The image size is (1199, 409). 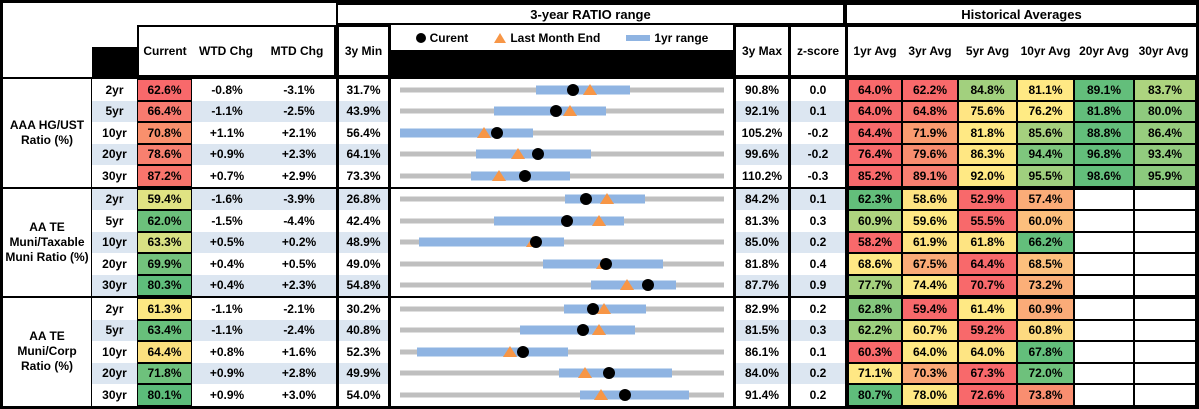 I want to click on three-year-max-value: 90.8%, so click(x=762, y=90).